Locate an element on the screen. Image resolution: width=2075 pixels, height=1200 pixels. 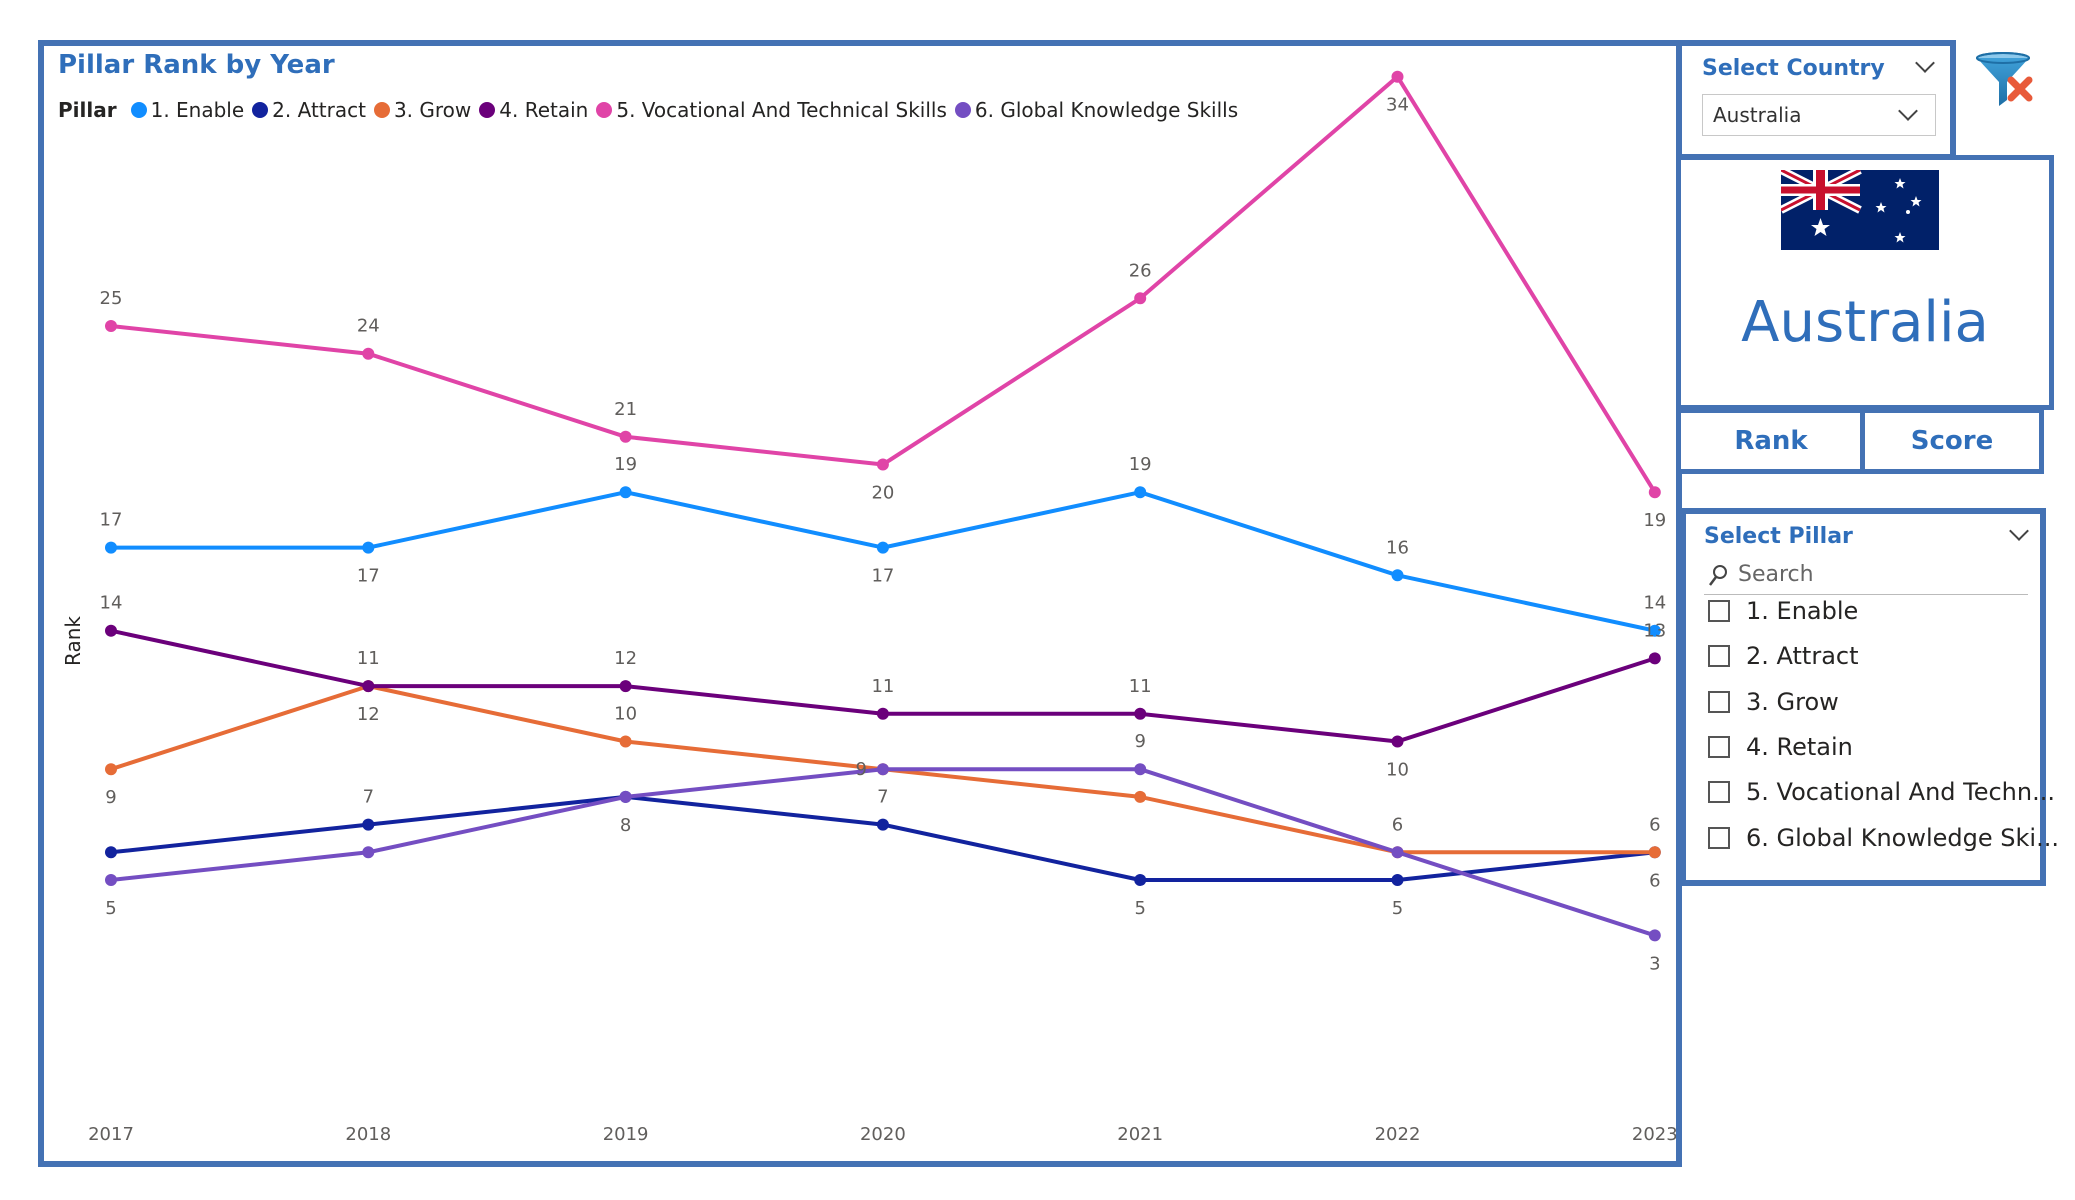
search-placeholder: Search is located at coordinates (1776, 574).